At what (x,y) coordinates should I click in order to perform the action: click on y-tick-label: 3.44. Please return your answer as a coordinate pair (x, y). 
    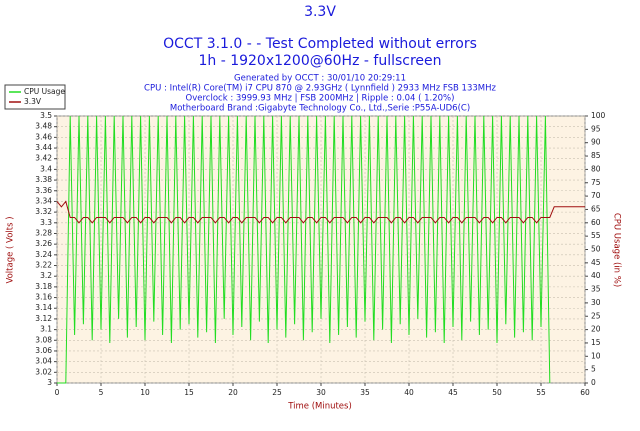
    Looking at the image, I should click on (43, 147).